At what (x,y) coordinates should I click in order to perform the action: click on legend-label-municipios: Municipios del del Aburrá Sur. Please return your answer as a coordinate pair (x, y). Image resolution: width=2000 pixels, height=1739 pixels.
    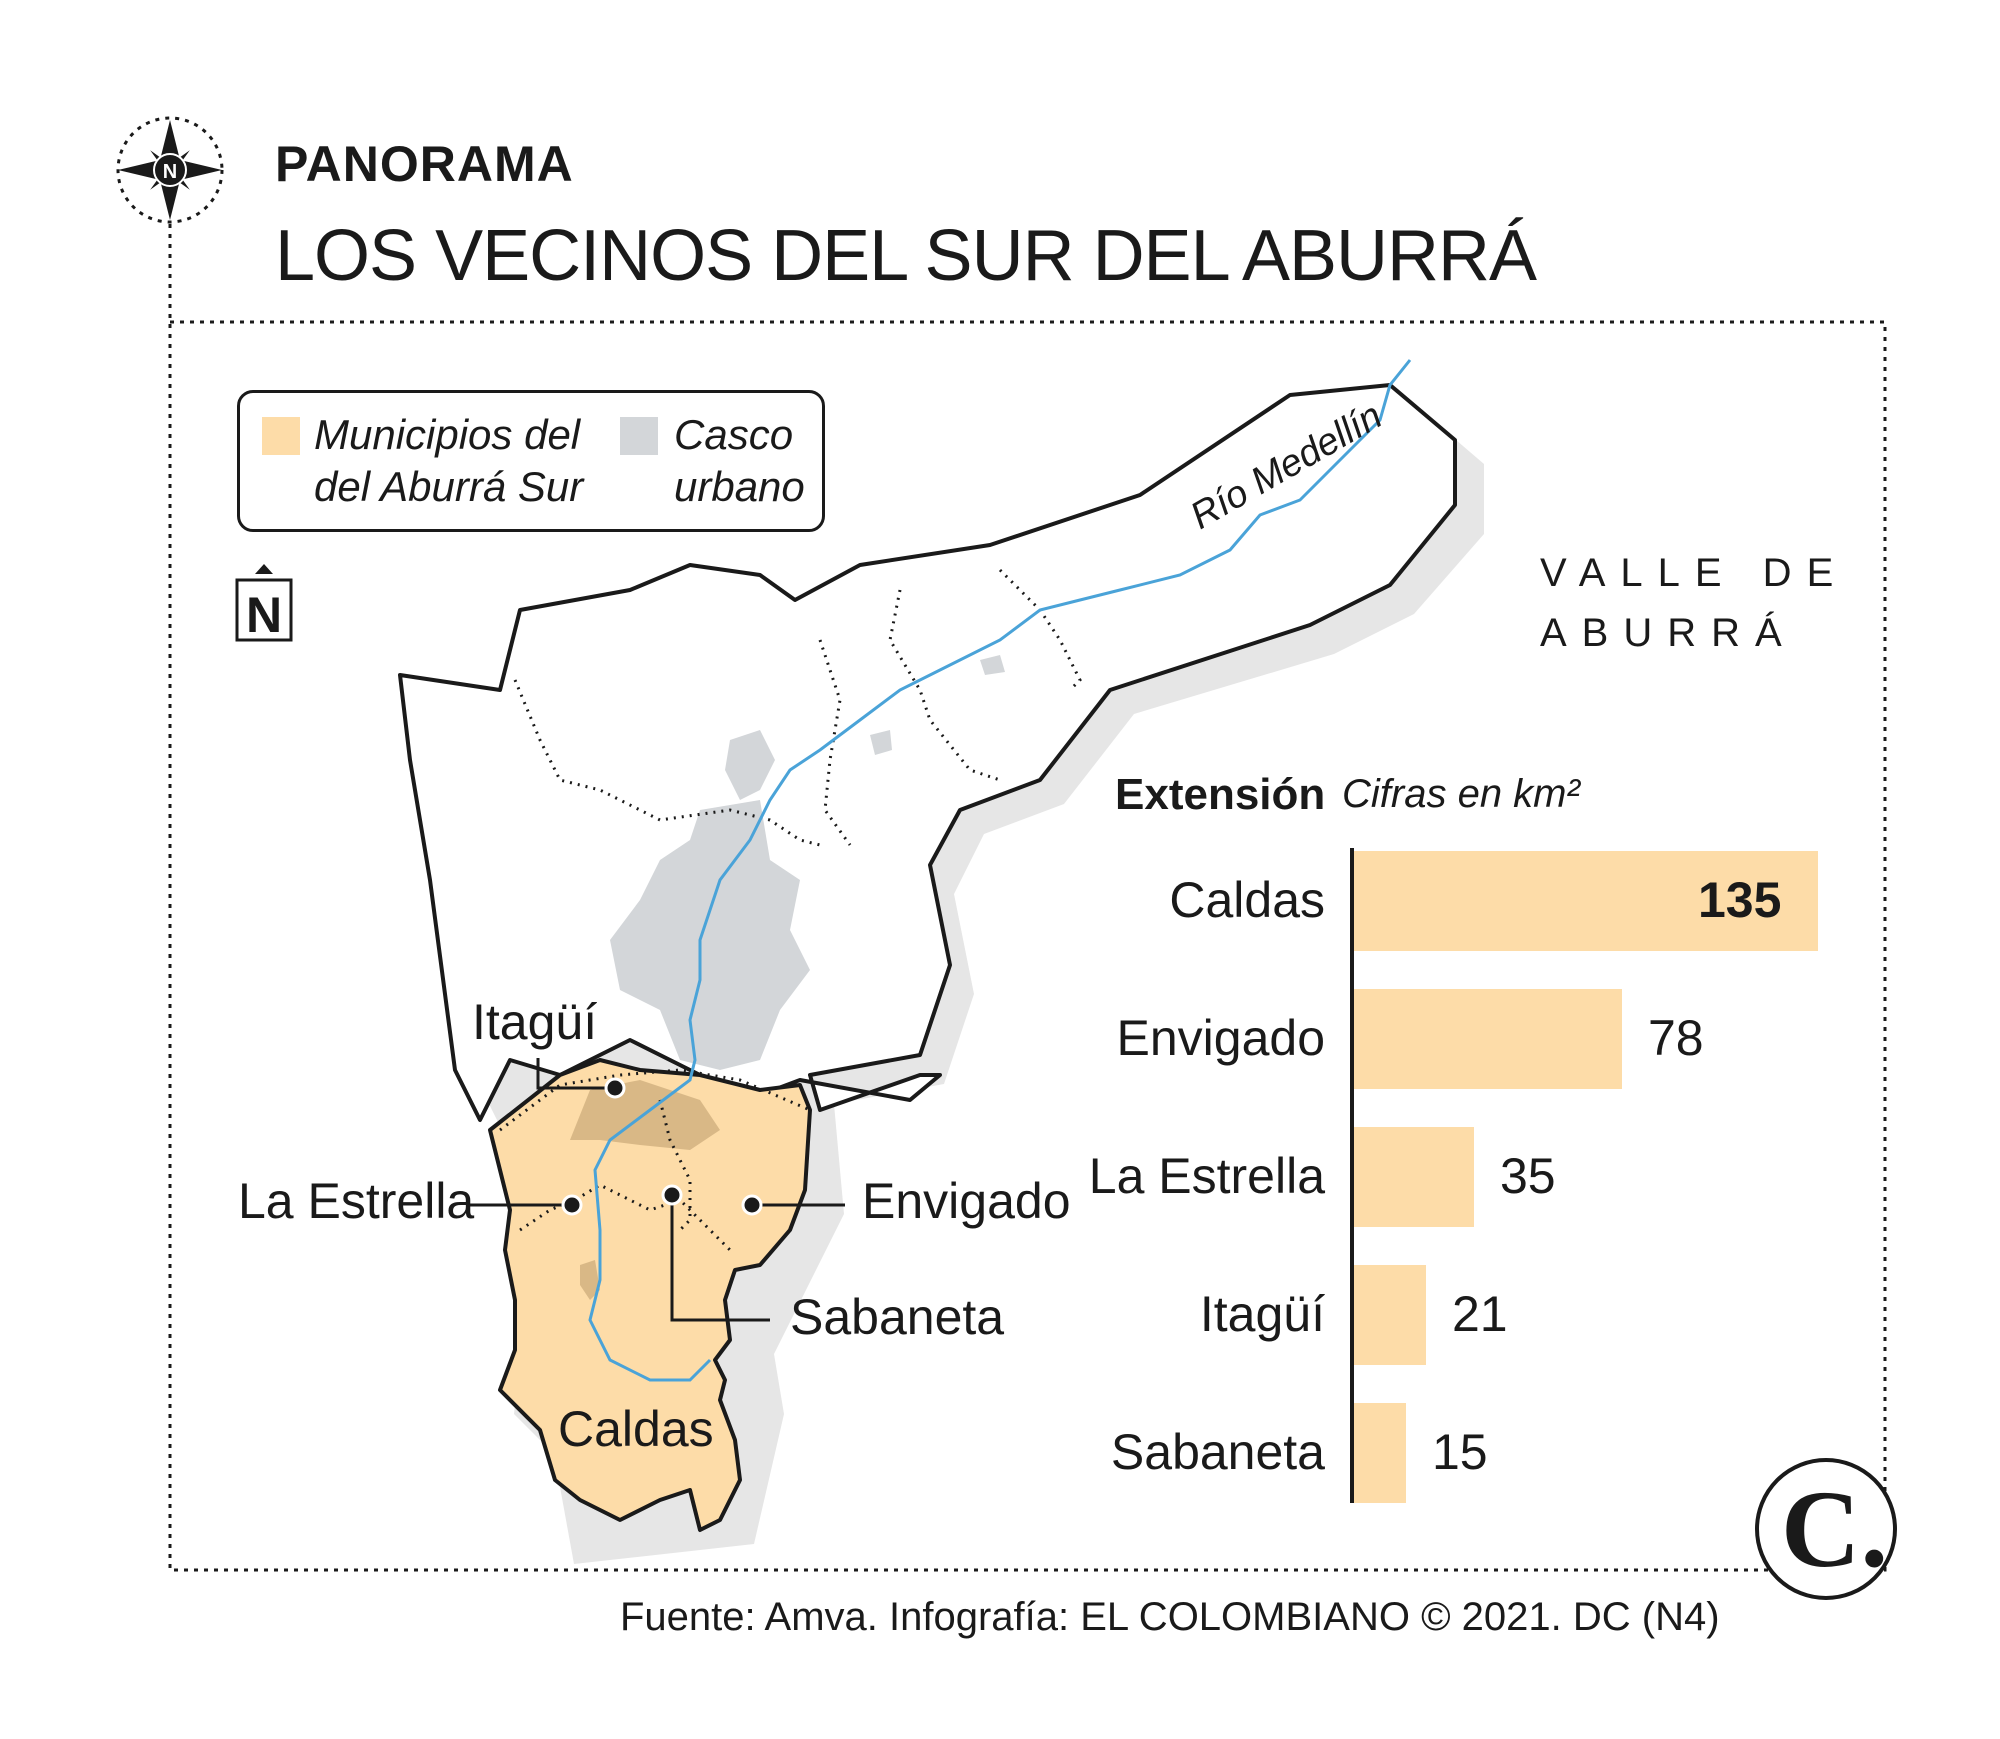
    Looking at the image, I should click on (449, 460).